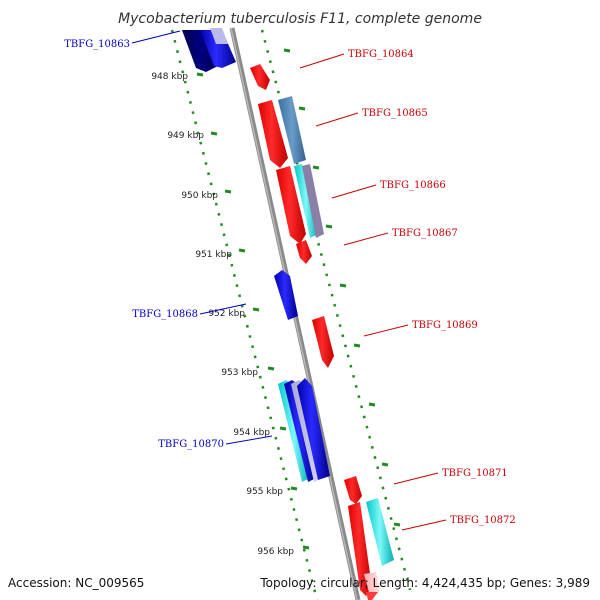 This screenshot has width=600, height=600. Describe the element at coordinates (165, 314) in the screenshot. I see `gene-label-tbfg-10868: TBFG_10868` at that location.